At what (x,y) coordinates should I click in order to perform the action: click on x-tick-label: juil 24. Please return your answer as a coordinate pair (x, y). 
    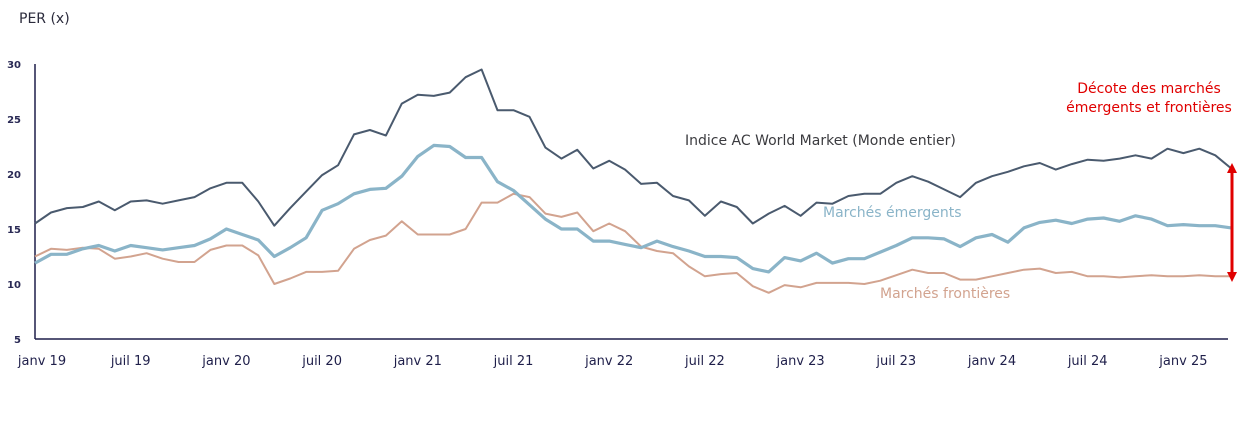
    Looking at the image, I should click on (1087, 361).